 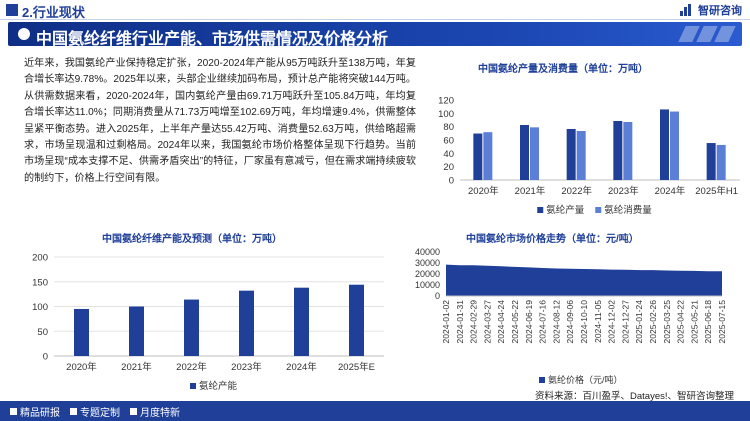 What do you see at coordinates (667, 322) in the screenshot?
I see `x-tick-label: 2025-03-25` at bounding box center [667, 322].